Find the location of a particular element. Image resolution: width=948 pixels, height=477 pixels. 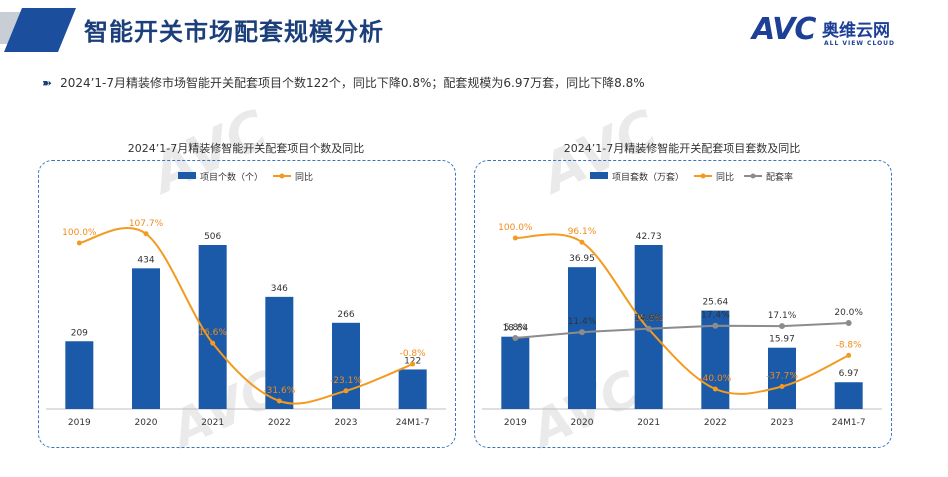

bar-value-label: 266 is located at coordinates (345, 315).